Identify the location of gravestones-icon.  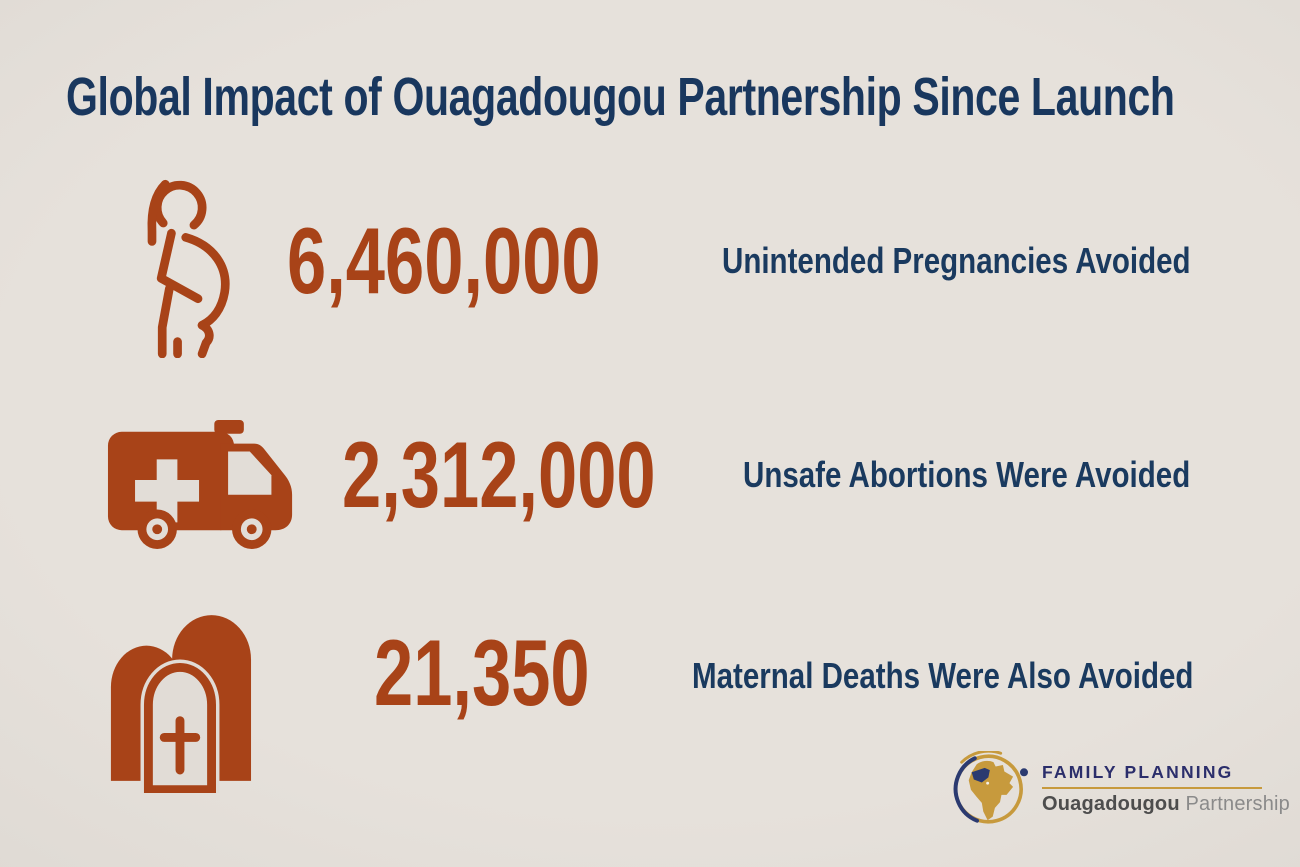
(179, 699).